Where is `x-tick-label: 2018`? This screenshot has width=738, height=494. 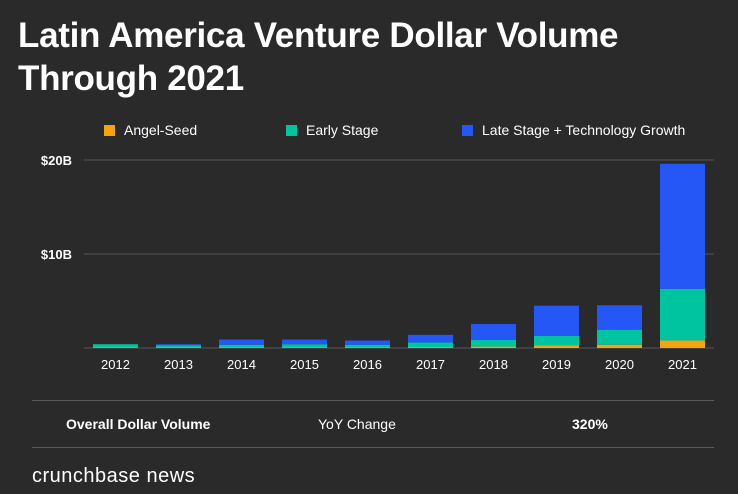
x-tick-label: 2018 is located at coordinates (493, 364).